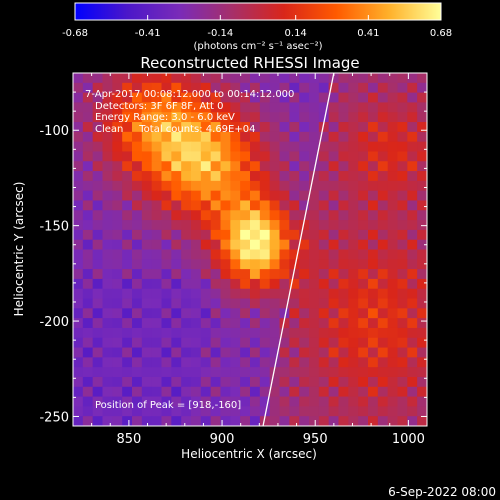  Describe the element at coordinates (257, 27) in the screenshot. I see `colorbar-ticks: -0.68 -0.41 -0.14 0.14 0.41 0.68` at that location.